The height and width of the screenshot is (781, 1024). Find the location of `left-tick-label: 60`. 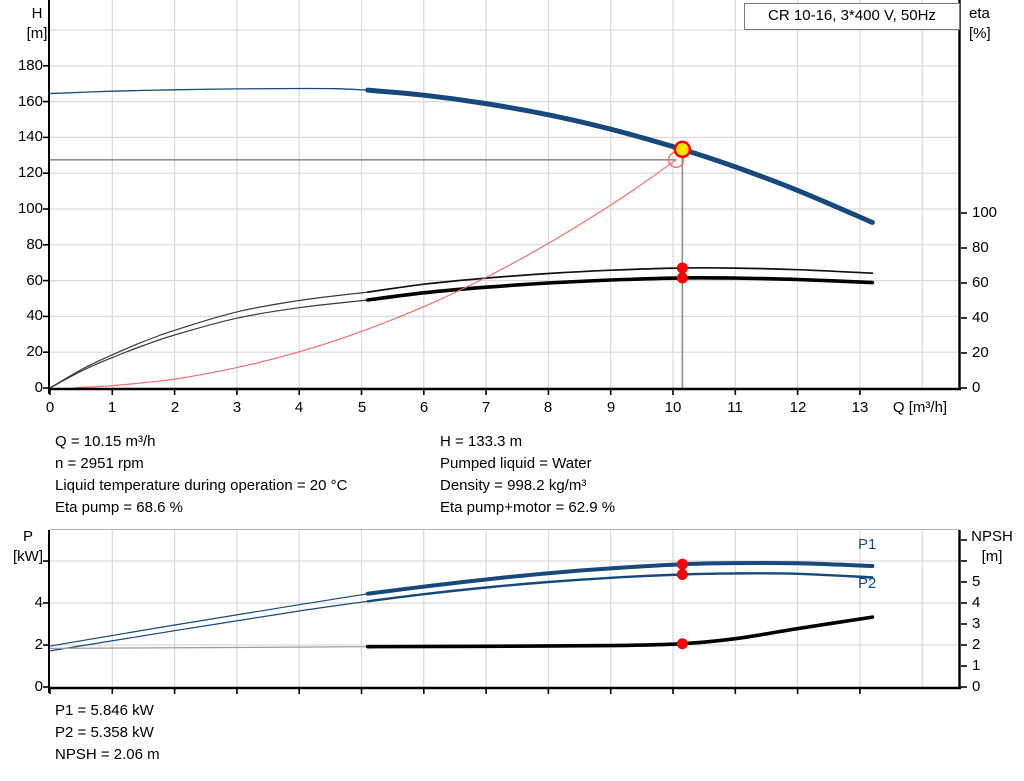

left-tick-label: 60 is located at coordinates (34, 280).